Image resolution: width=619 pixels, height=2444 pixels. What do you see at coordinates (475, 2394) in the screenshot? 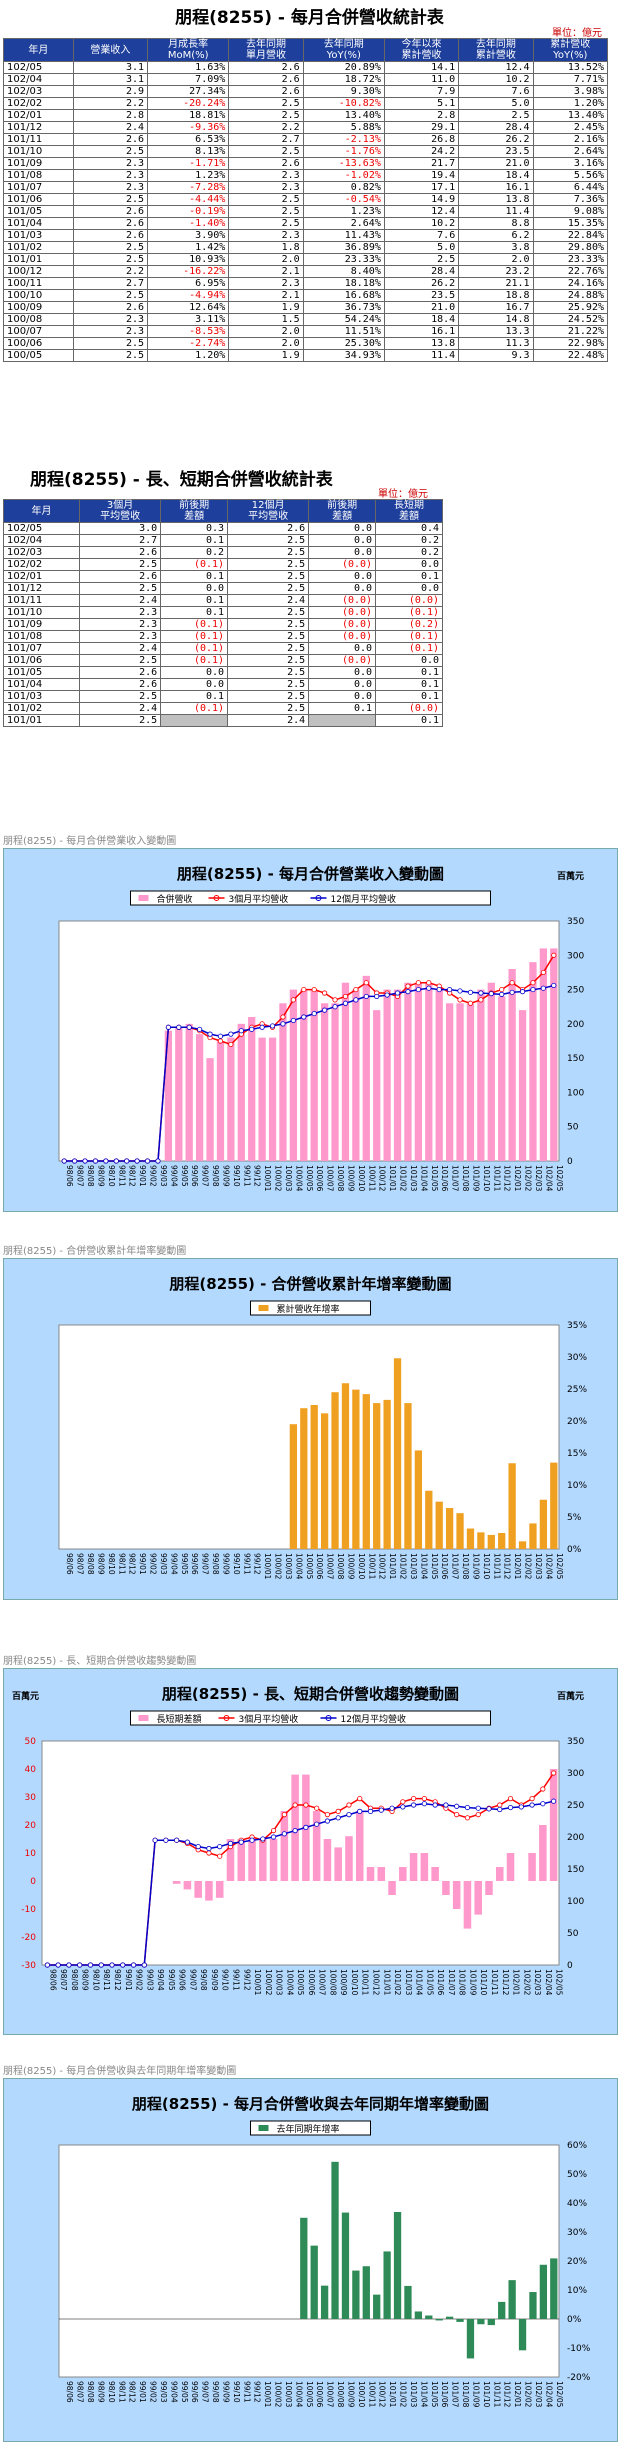
I see `x-tick-label: 101/09` at bounding box center [475, 2394].